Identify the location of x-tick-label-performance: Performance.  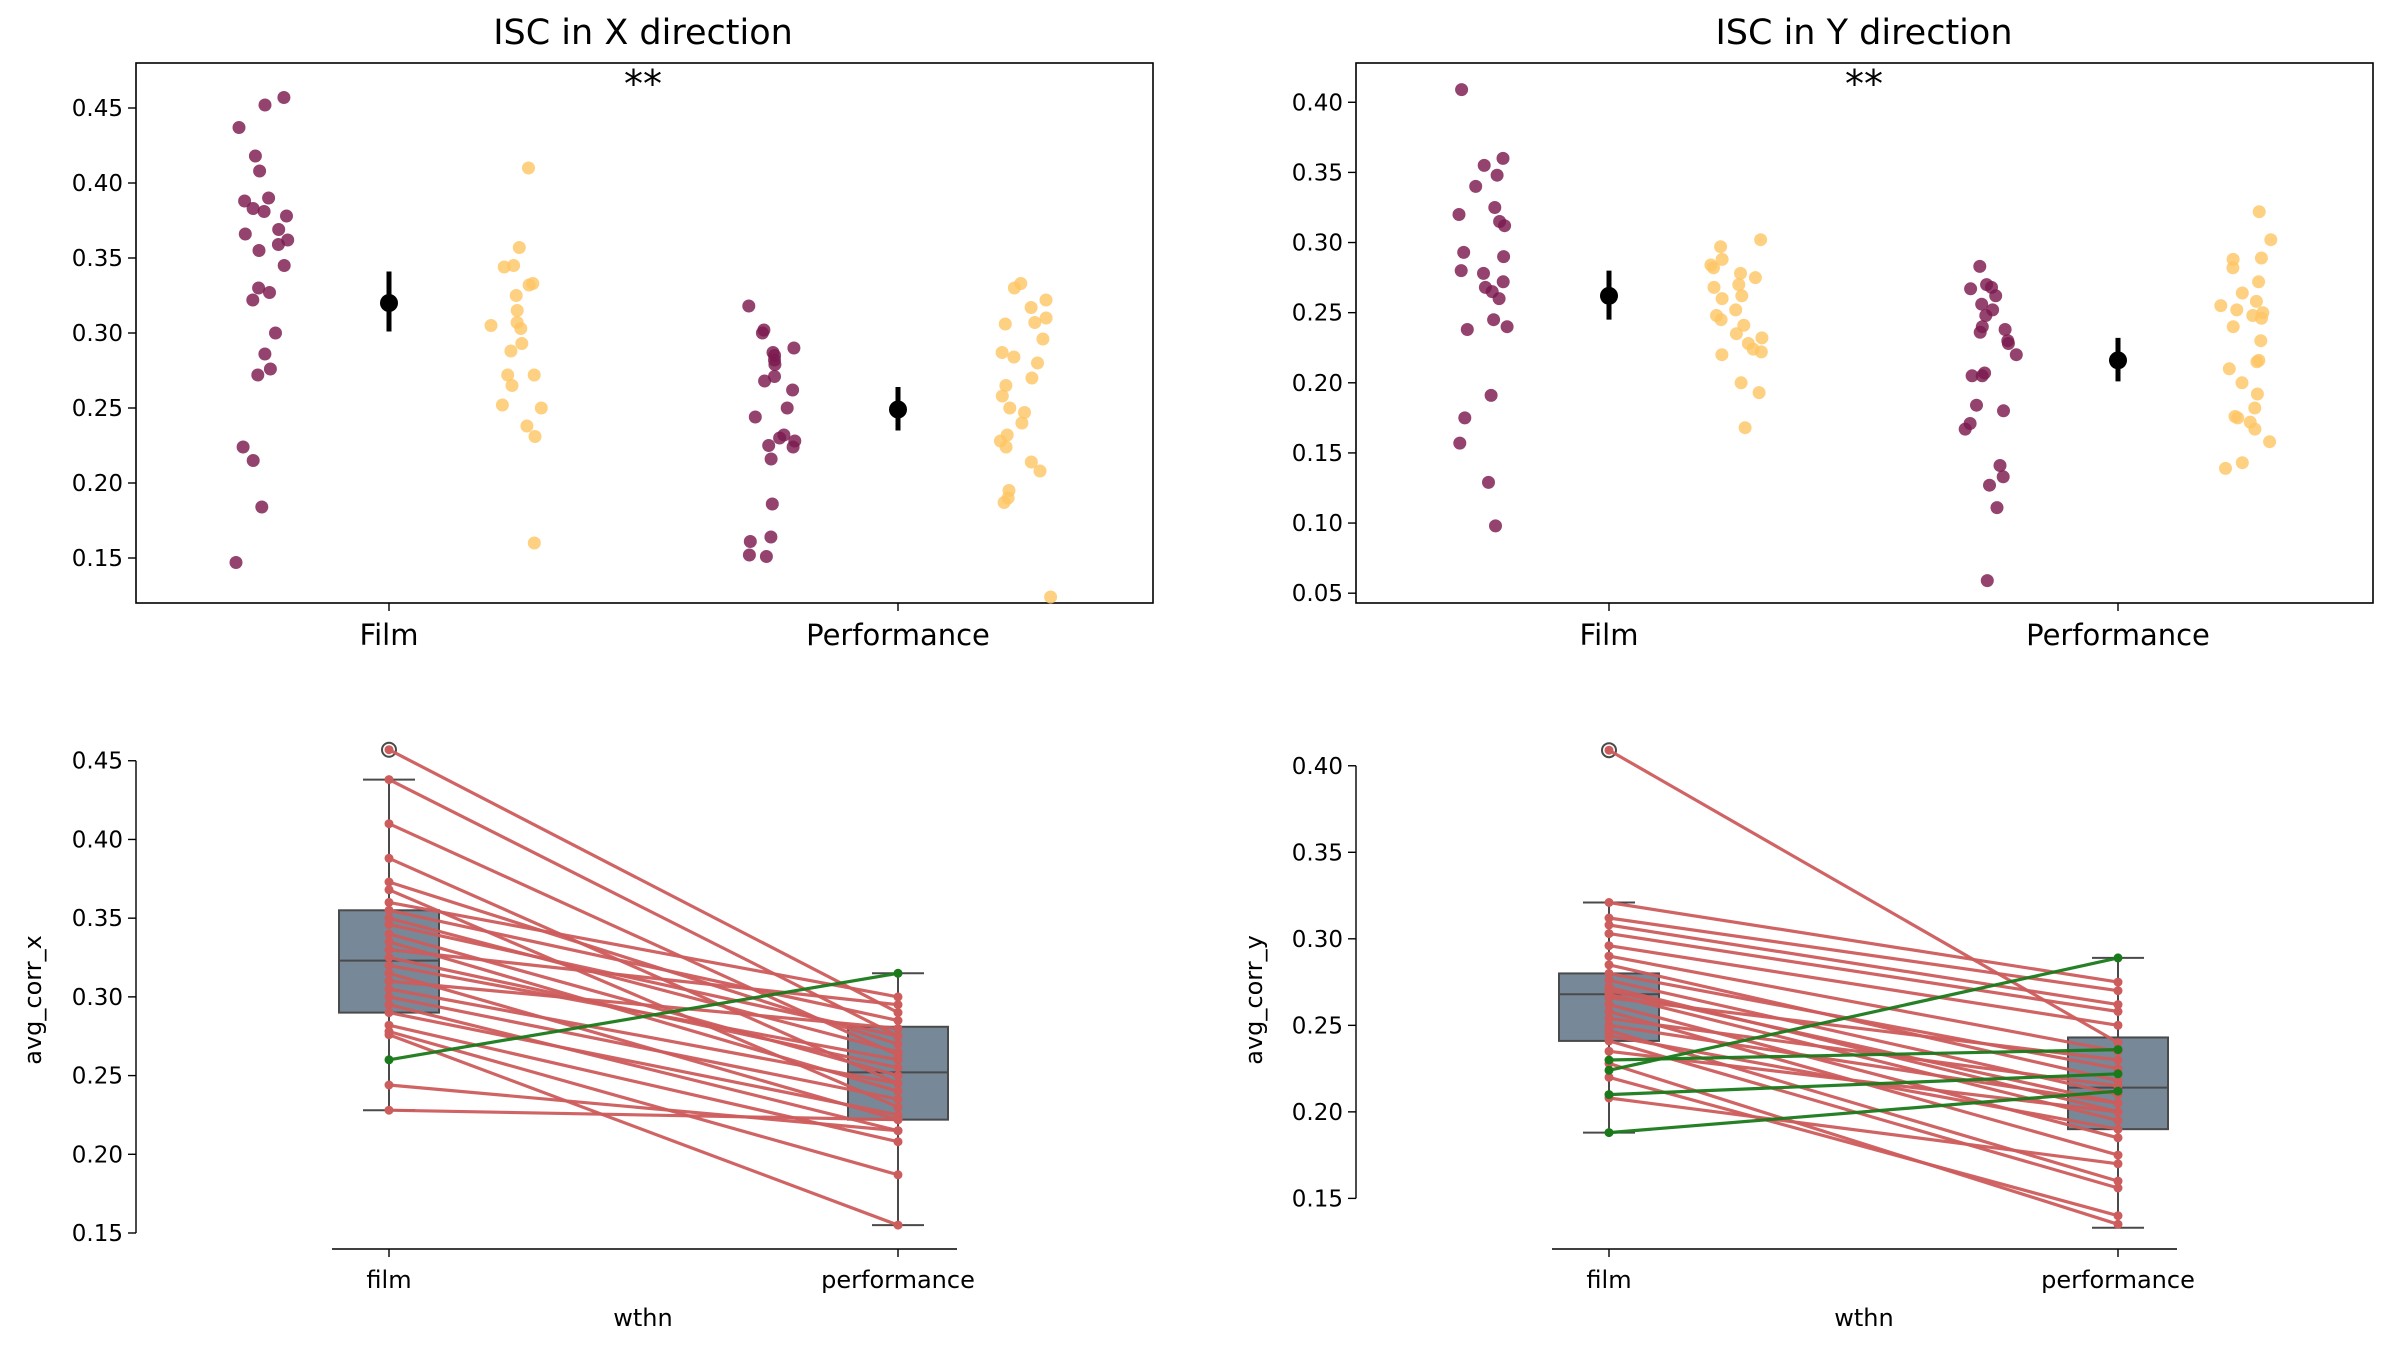
(2118, 635).